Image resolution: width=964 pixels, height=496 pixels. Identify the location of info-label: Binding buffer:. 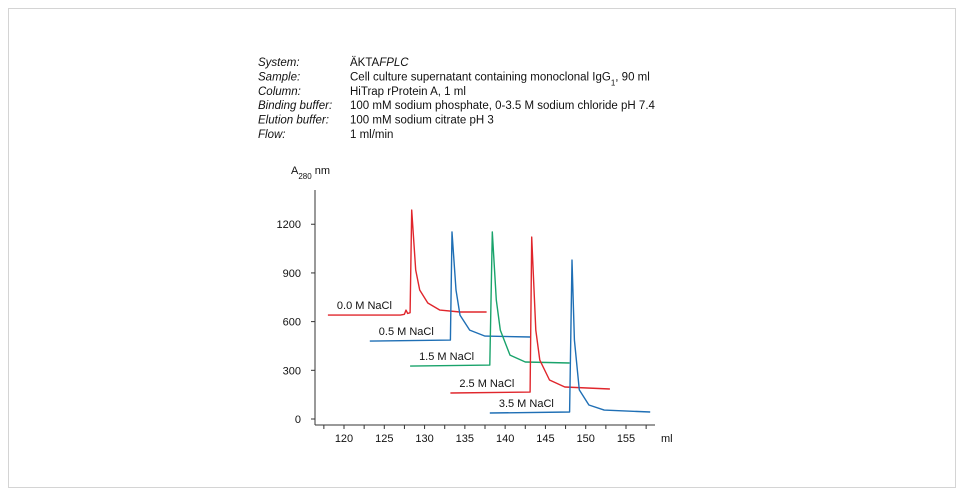
(295, 106).